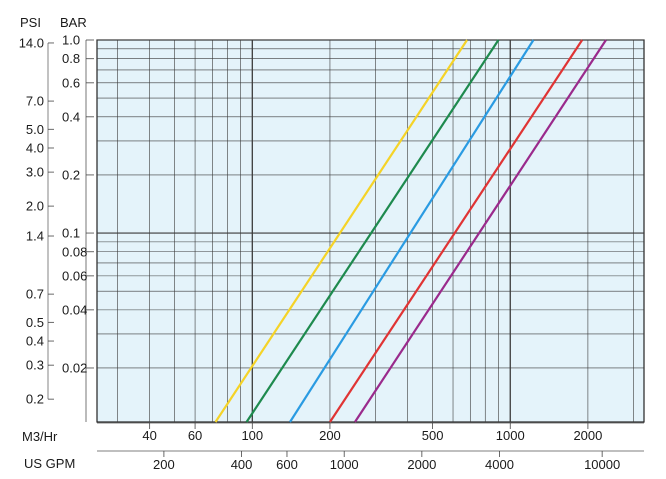  What do you see at coordinates (71, 82) in the screenshot?
I see `bar-tick-label: 0.6` at bounding box center [71, 82].